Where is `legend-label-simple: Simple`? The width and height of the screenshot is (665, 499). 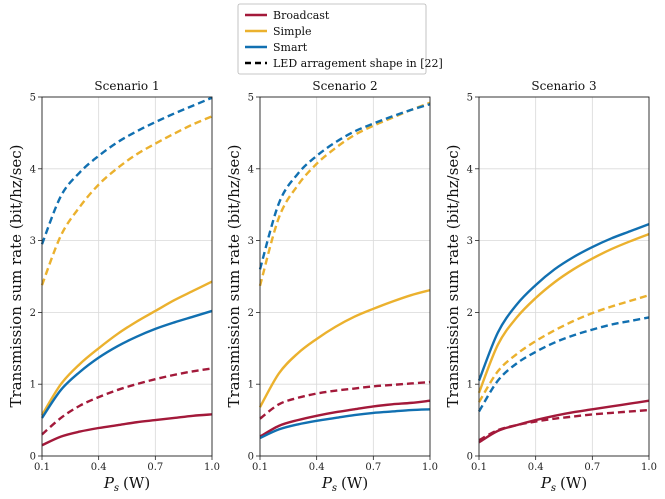 legend-label-simple: Simple is located at coordinates (292, 31).